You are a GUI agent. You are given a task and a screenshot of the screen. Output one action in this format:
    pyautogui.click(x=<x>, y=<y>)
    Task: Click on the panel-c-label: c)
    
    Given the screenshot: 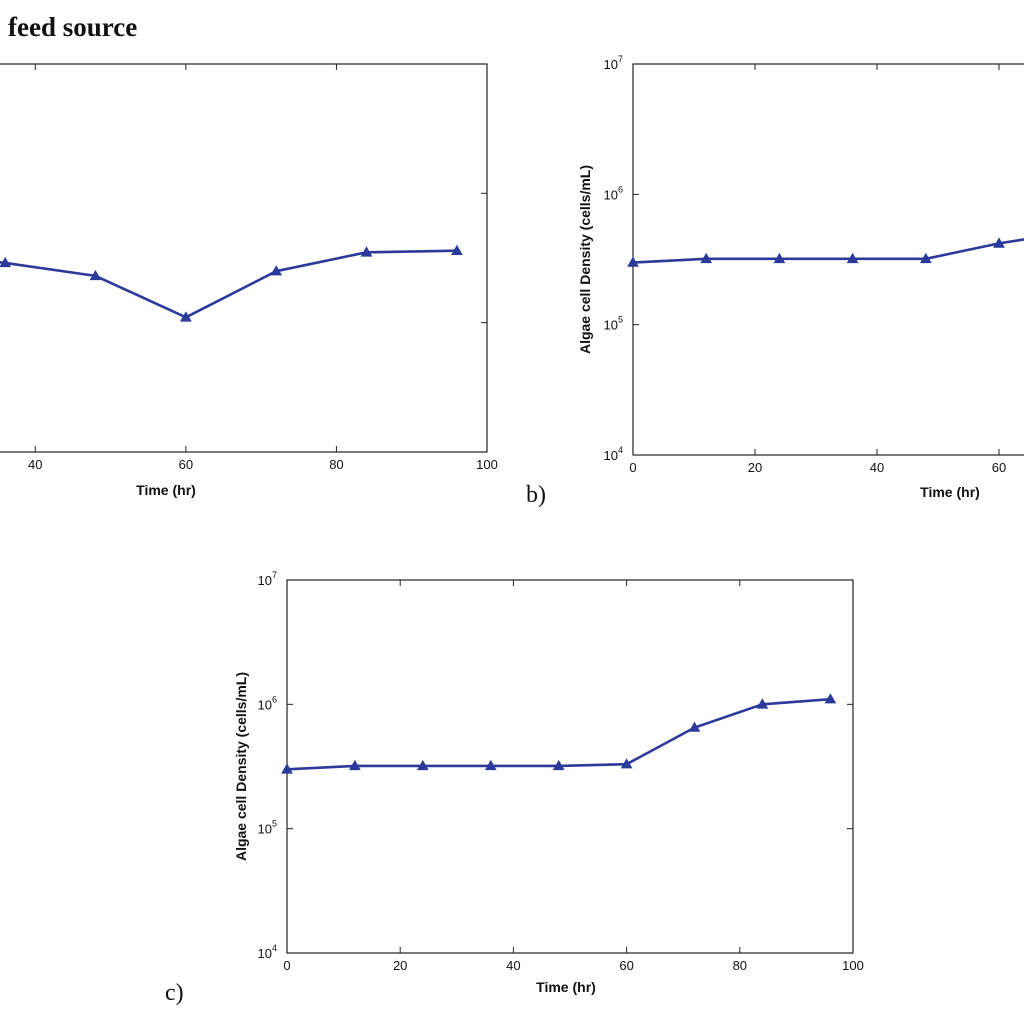 What is the action you would take?
    pyautogui.click(x=174, y=993)
    